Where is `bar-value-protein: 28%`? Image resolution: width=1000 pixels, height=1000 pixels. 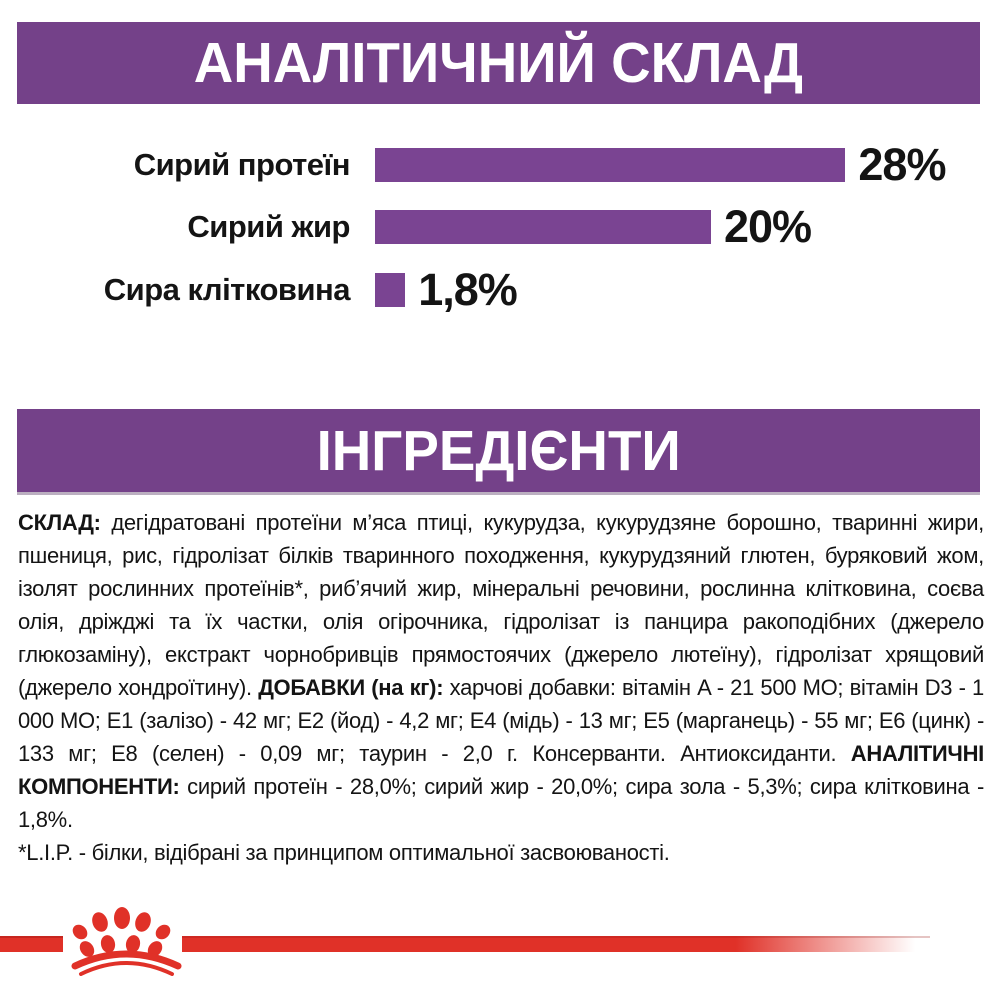 bar-value-protein: 28% is located at coordinates (902, 164).